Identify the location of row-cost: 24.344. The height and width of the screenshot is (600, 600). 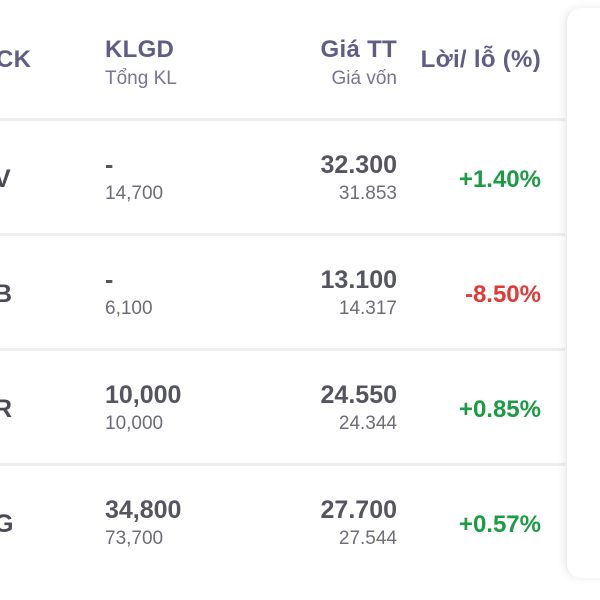
(367, 423).